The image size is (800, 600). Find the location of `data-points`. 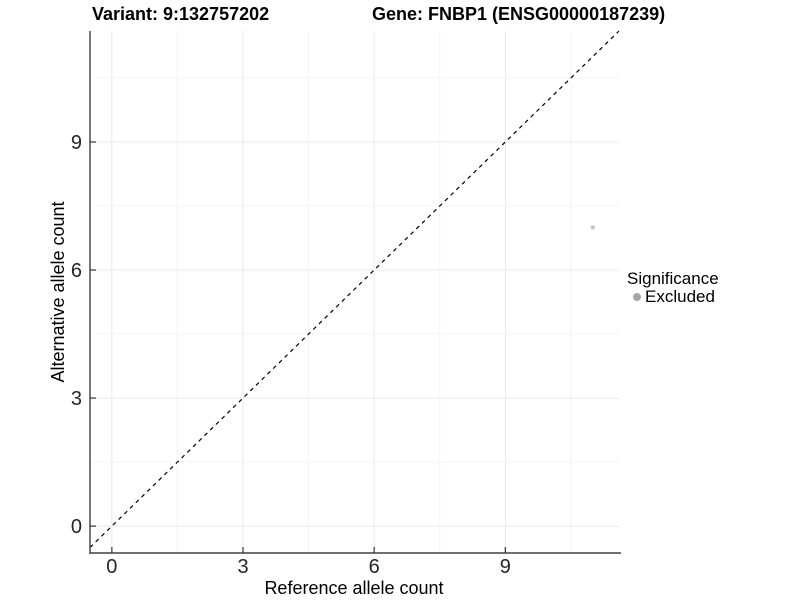

data-points is located at coordinates (592, 227).